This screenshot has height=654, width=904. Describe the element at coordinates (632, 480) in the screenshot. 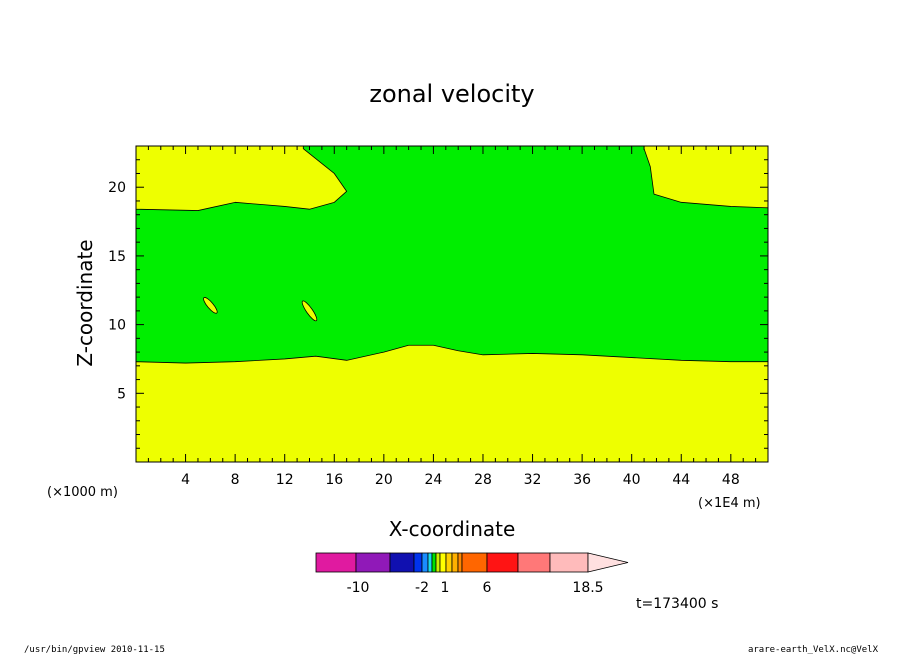

I see `x-tick-label: 40` at that location.